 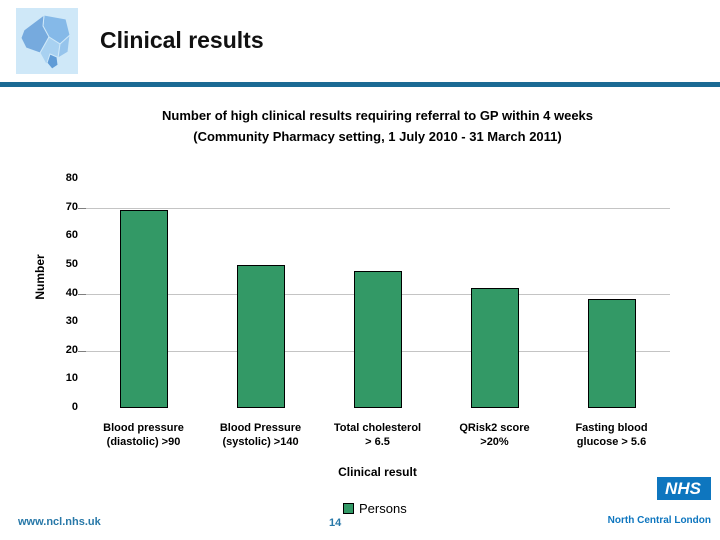 I want to click on page-title: Clinical results, so click(x=182, y=40).